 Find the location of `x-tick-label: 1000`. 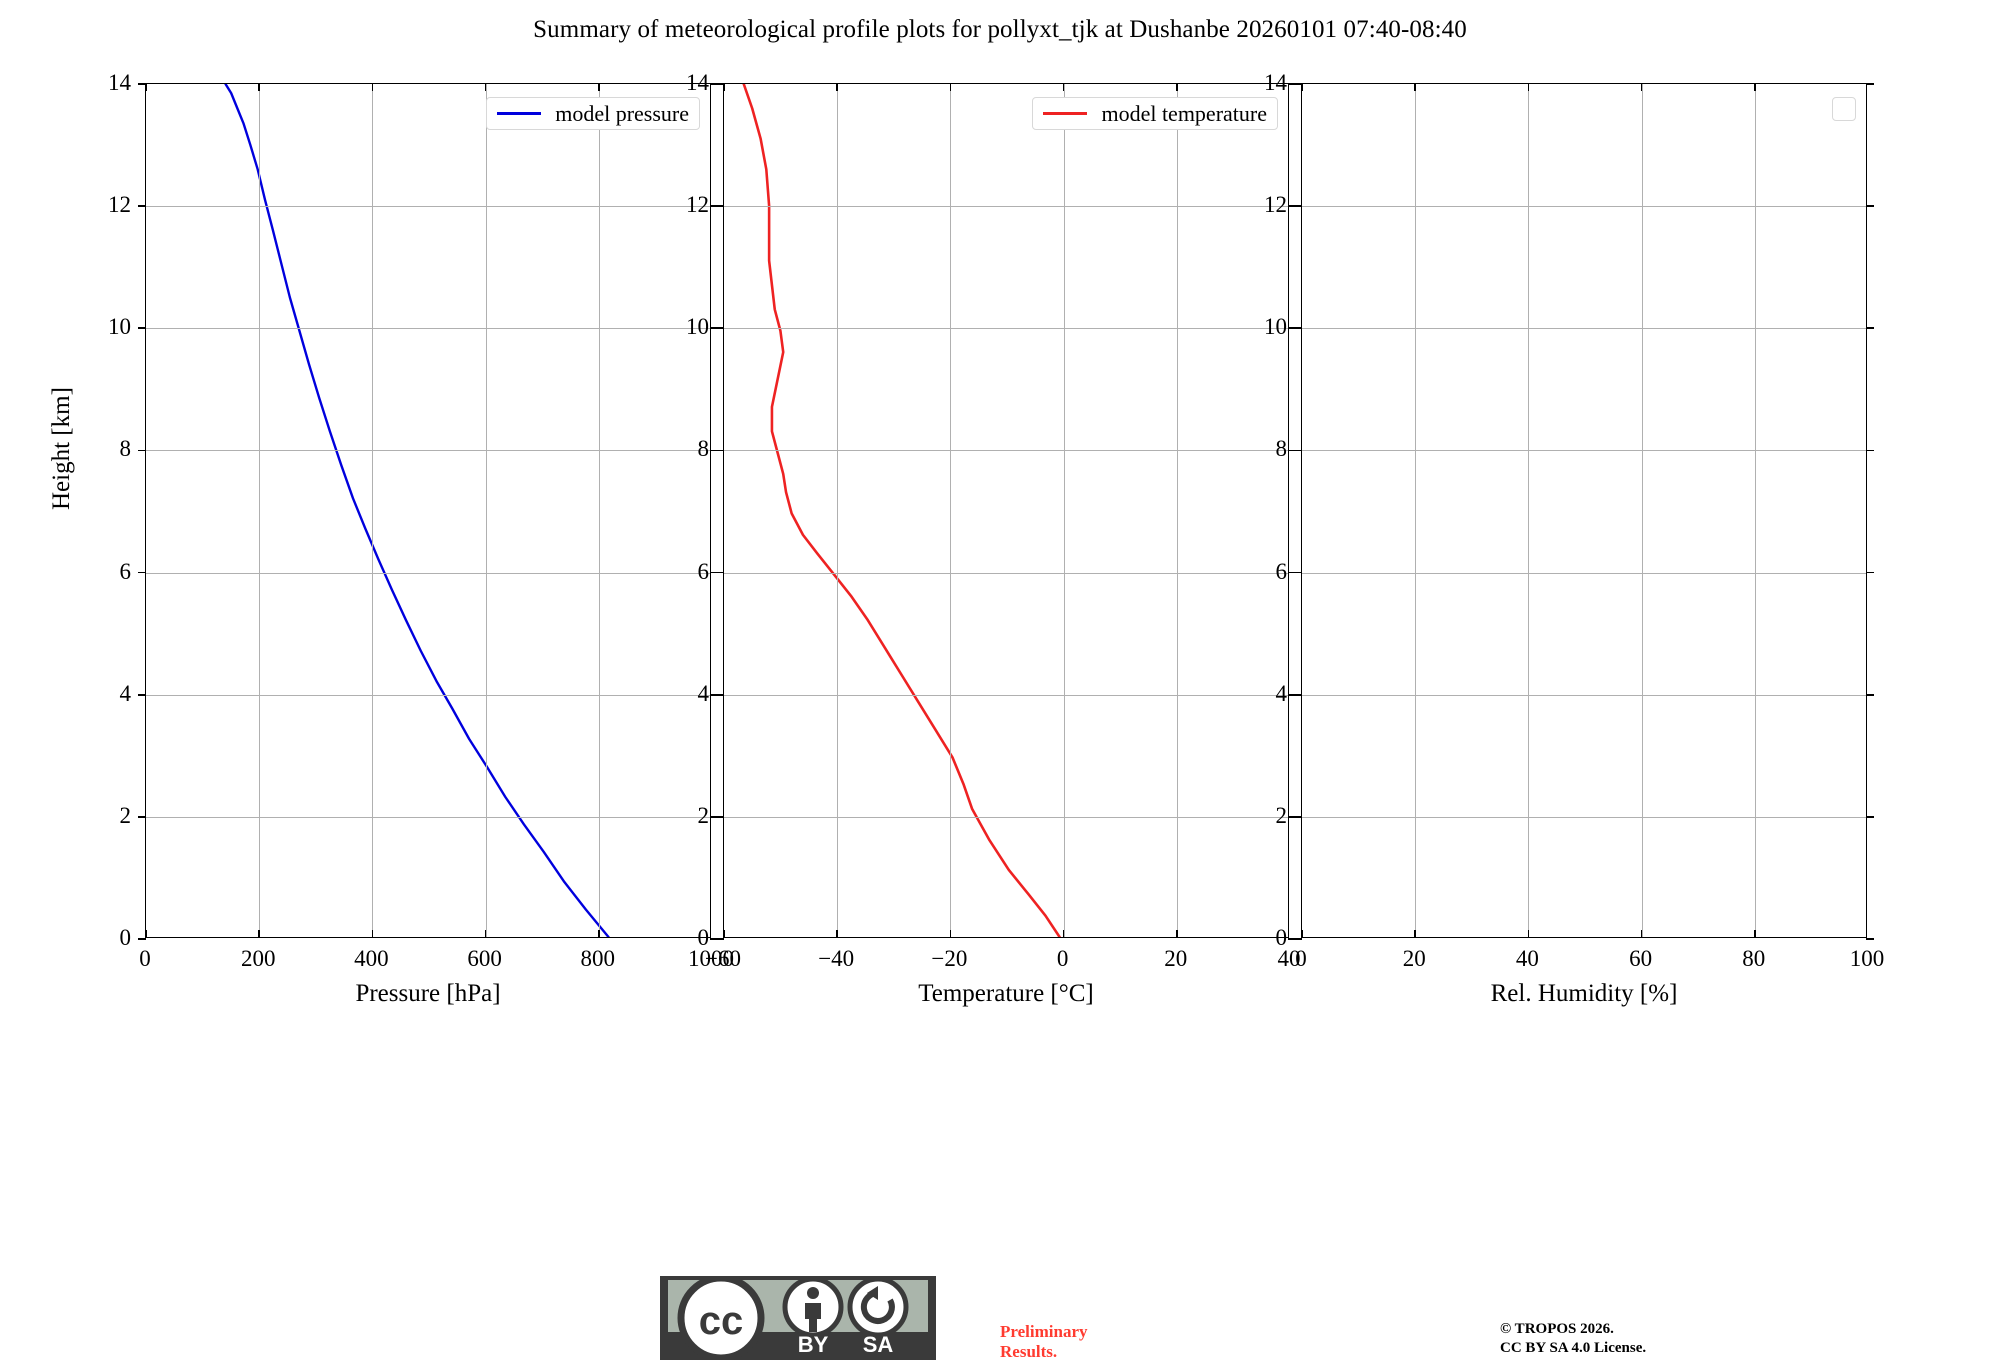

x-tick-label: 1000 is located at coordinates (711, 958).